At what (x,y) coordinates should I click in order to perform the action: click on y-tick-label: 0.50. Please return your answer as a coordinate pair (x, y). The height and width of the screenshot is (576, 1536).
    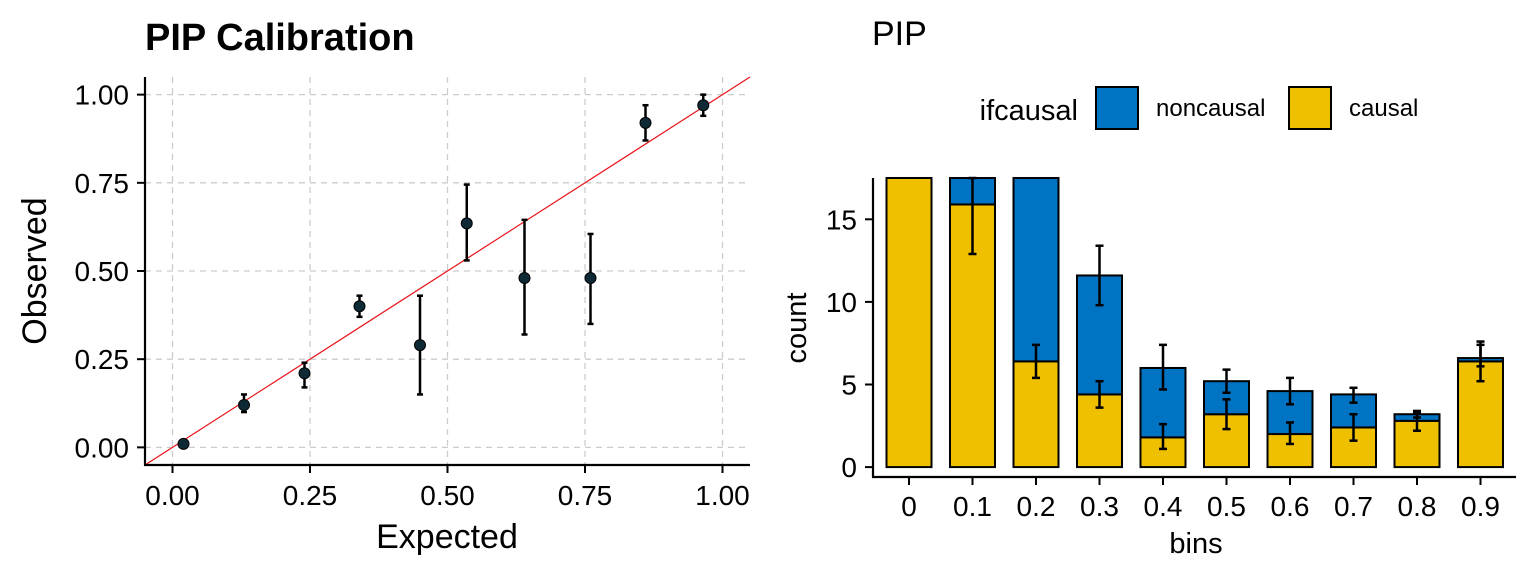
    Looking at the image, I should click on (102, 271).